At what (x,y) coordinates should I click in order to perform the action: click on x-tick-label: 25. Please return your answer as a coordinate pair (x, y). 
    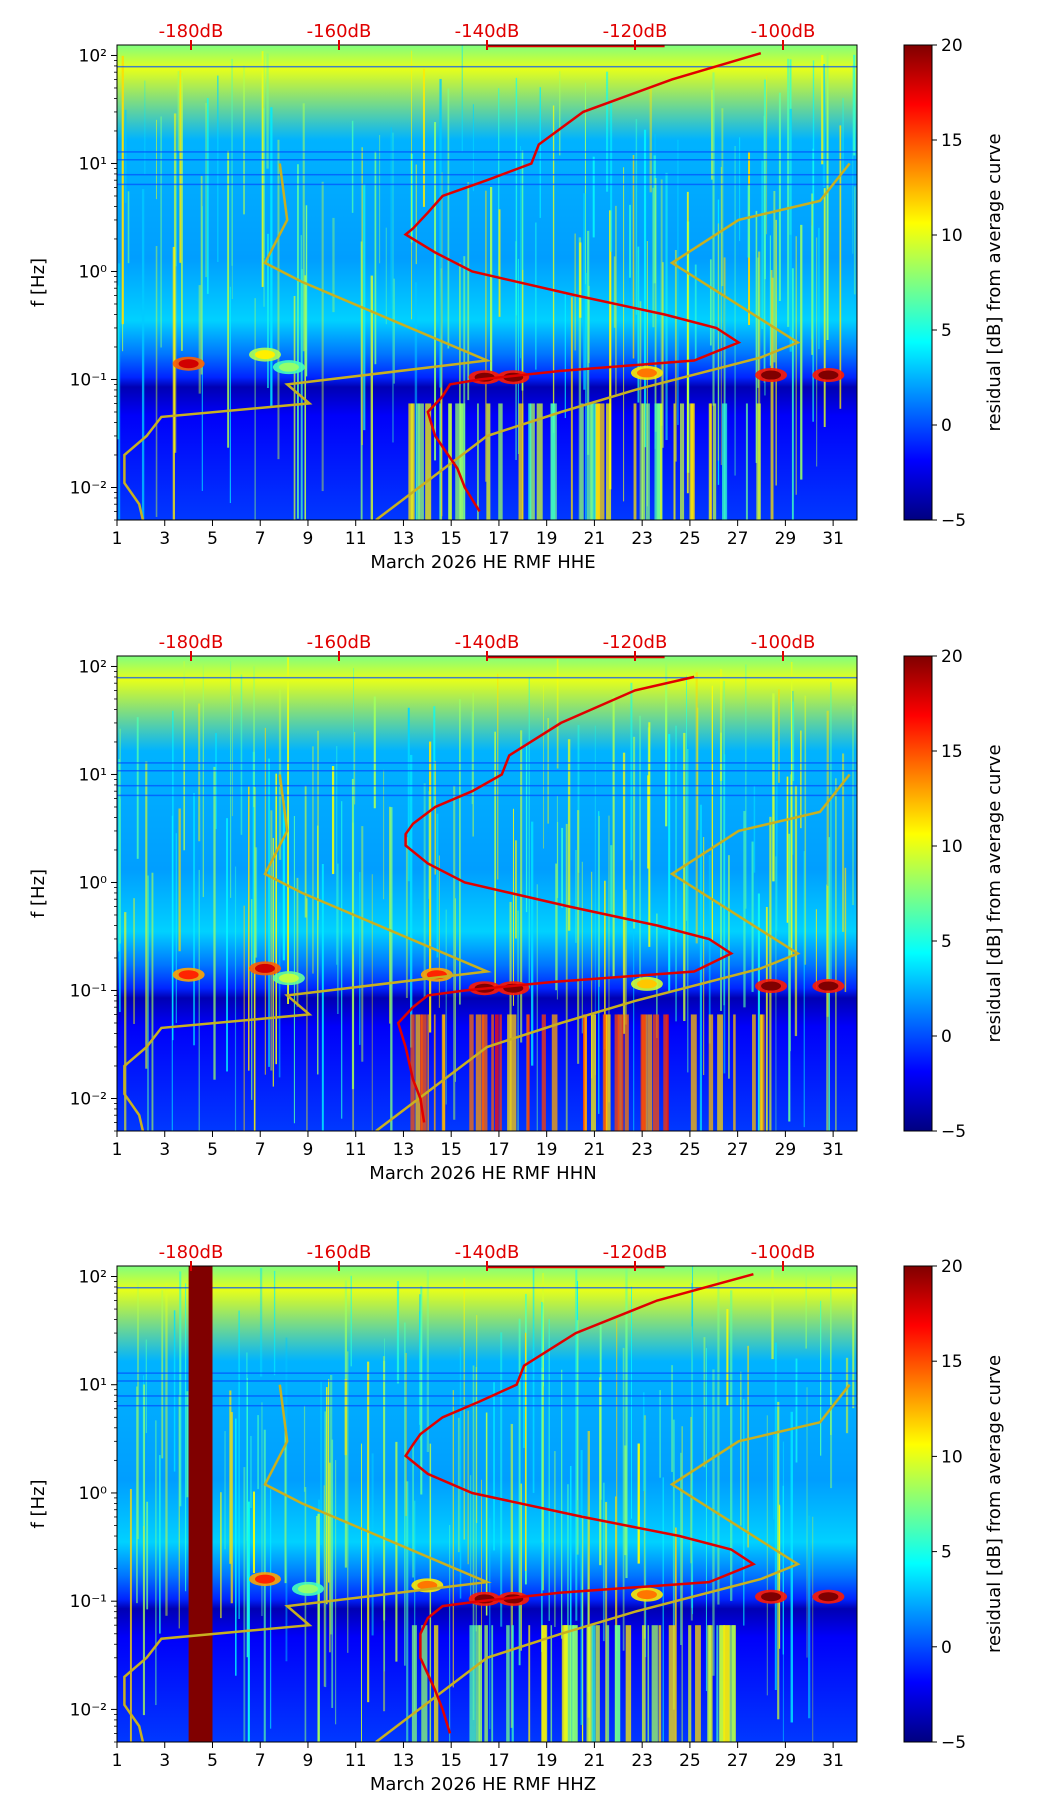
    Looking at the image, I should click on (690, 1761).